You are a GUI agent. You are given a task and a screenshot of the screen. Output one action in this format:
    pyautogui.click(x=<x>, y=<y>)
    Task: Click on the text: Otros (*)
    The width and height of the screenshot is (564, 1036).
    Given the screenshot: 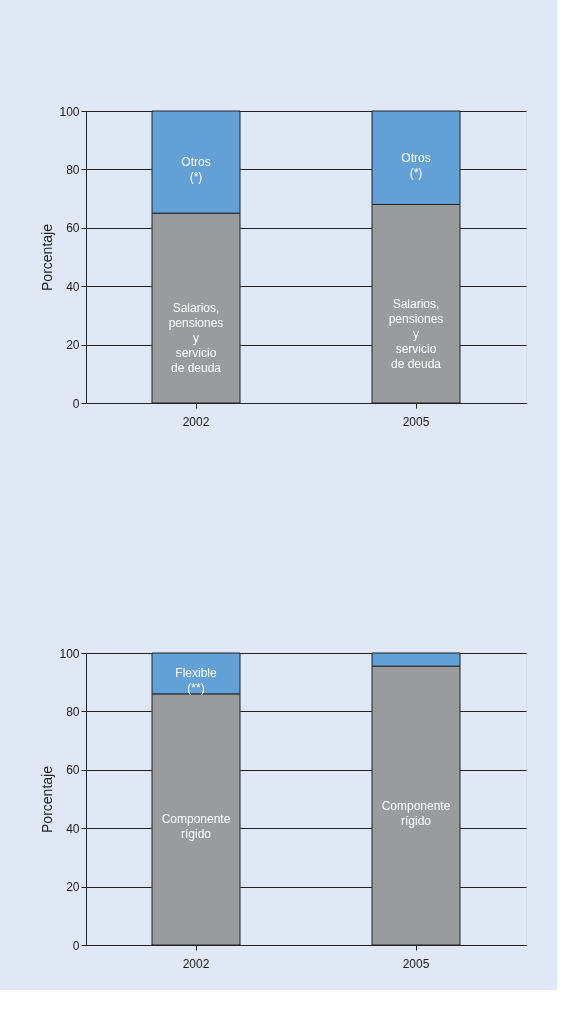 What is the action you would take?
    pyautogui.click(x=196, y=170)
    